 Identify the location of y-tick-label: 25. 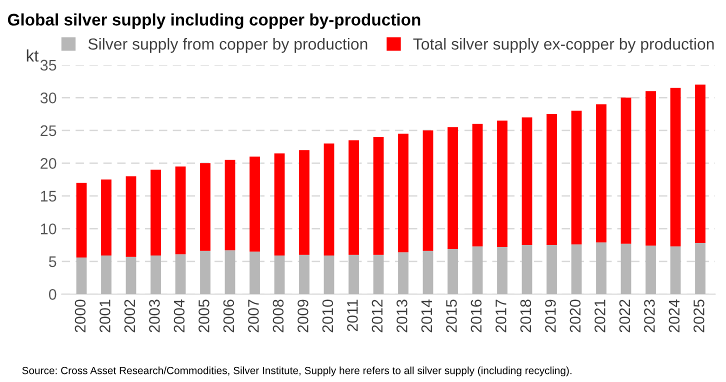
(48, 130).